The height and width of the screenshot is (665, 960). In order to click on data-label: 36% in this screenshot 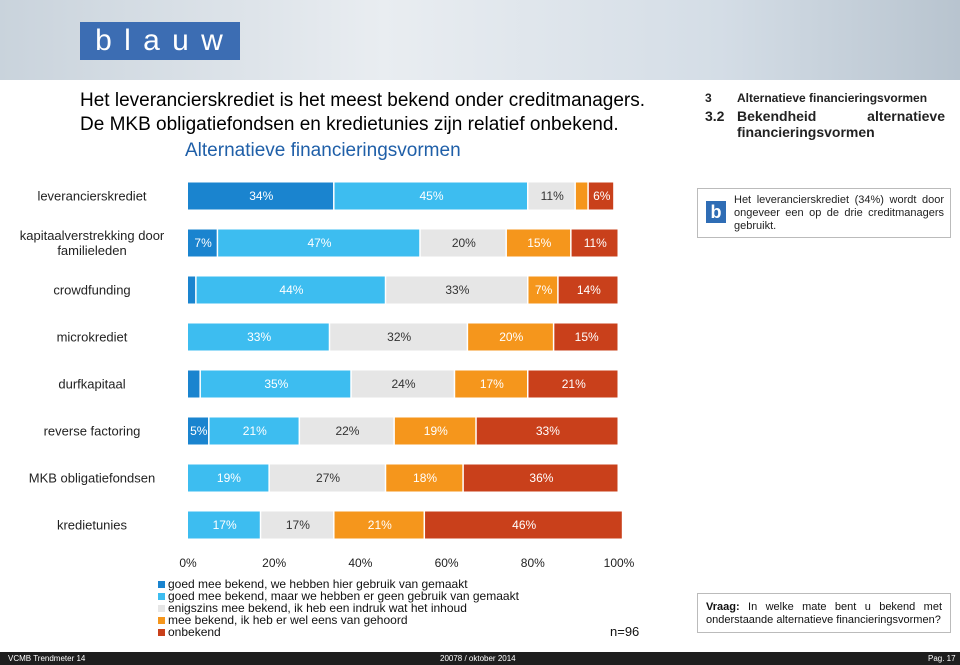, I will do `click(541, 478)`.